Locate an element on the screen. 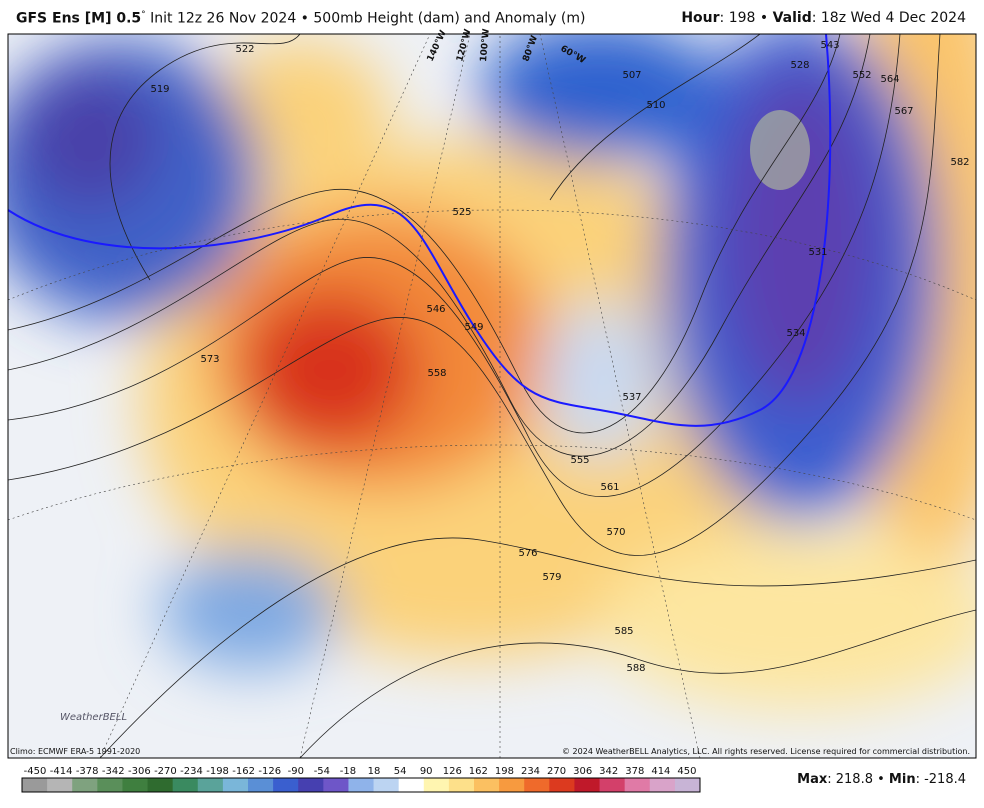  colorbar-frame is located at coordinates (361, 785).